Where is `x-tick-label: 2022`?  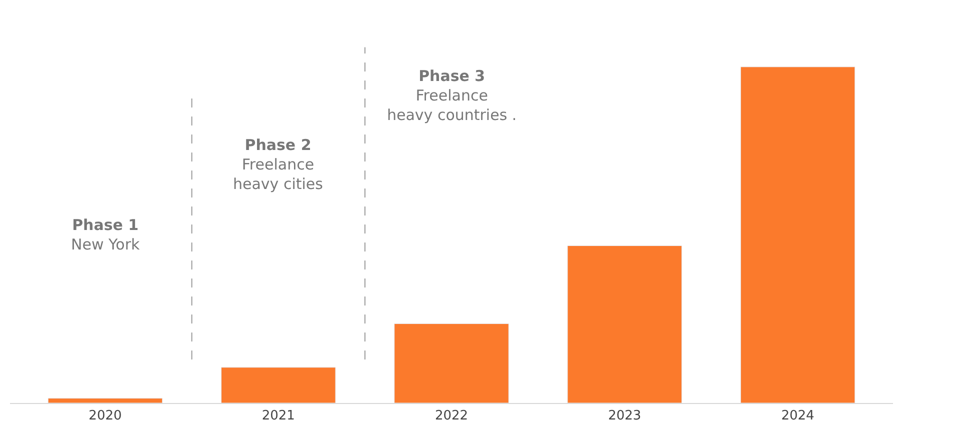
x-tick-label: 2022 is located at coordinates (451, 416).